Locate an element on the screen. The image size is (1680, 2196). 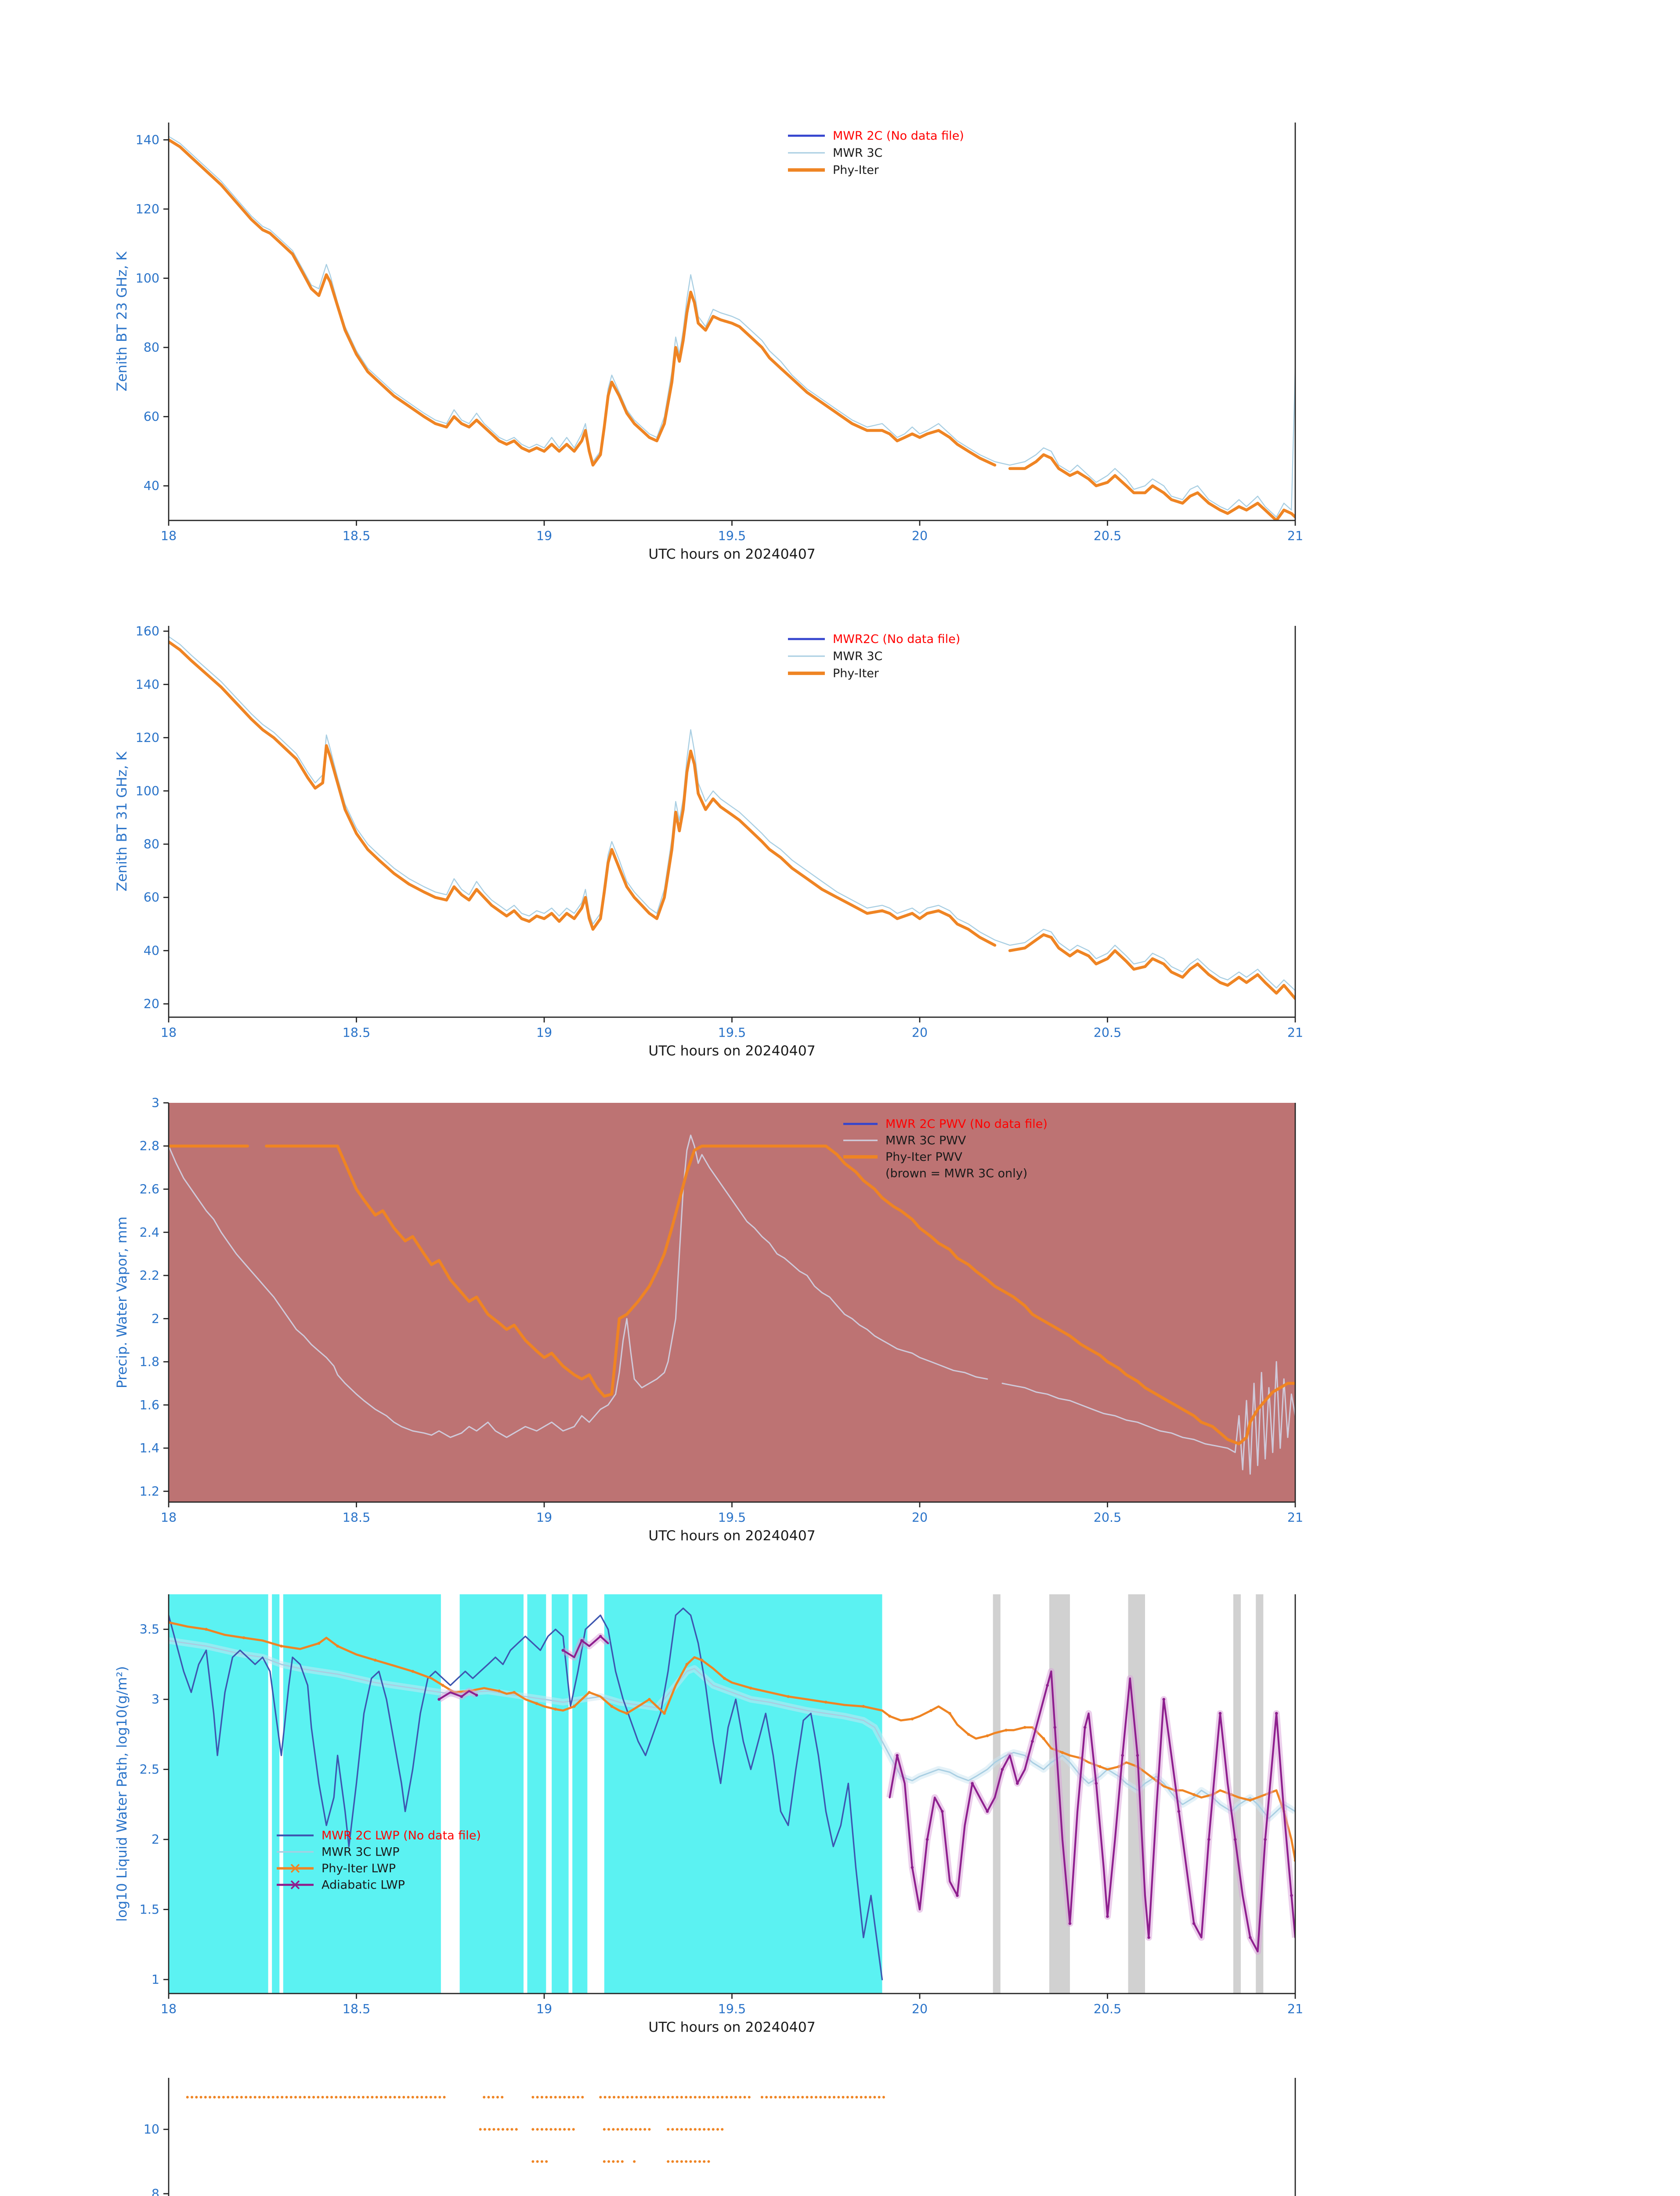
x-tick-label: 21 is located at coordinates (1295, 1033).